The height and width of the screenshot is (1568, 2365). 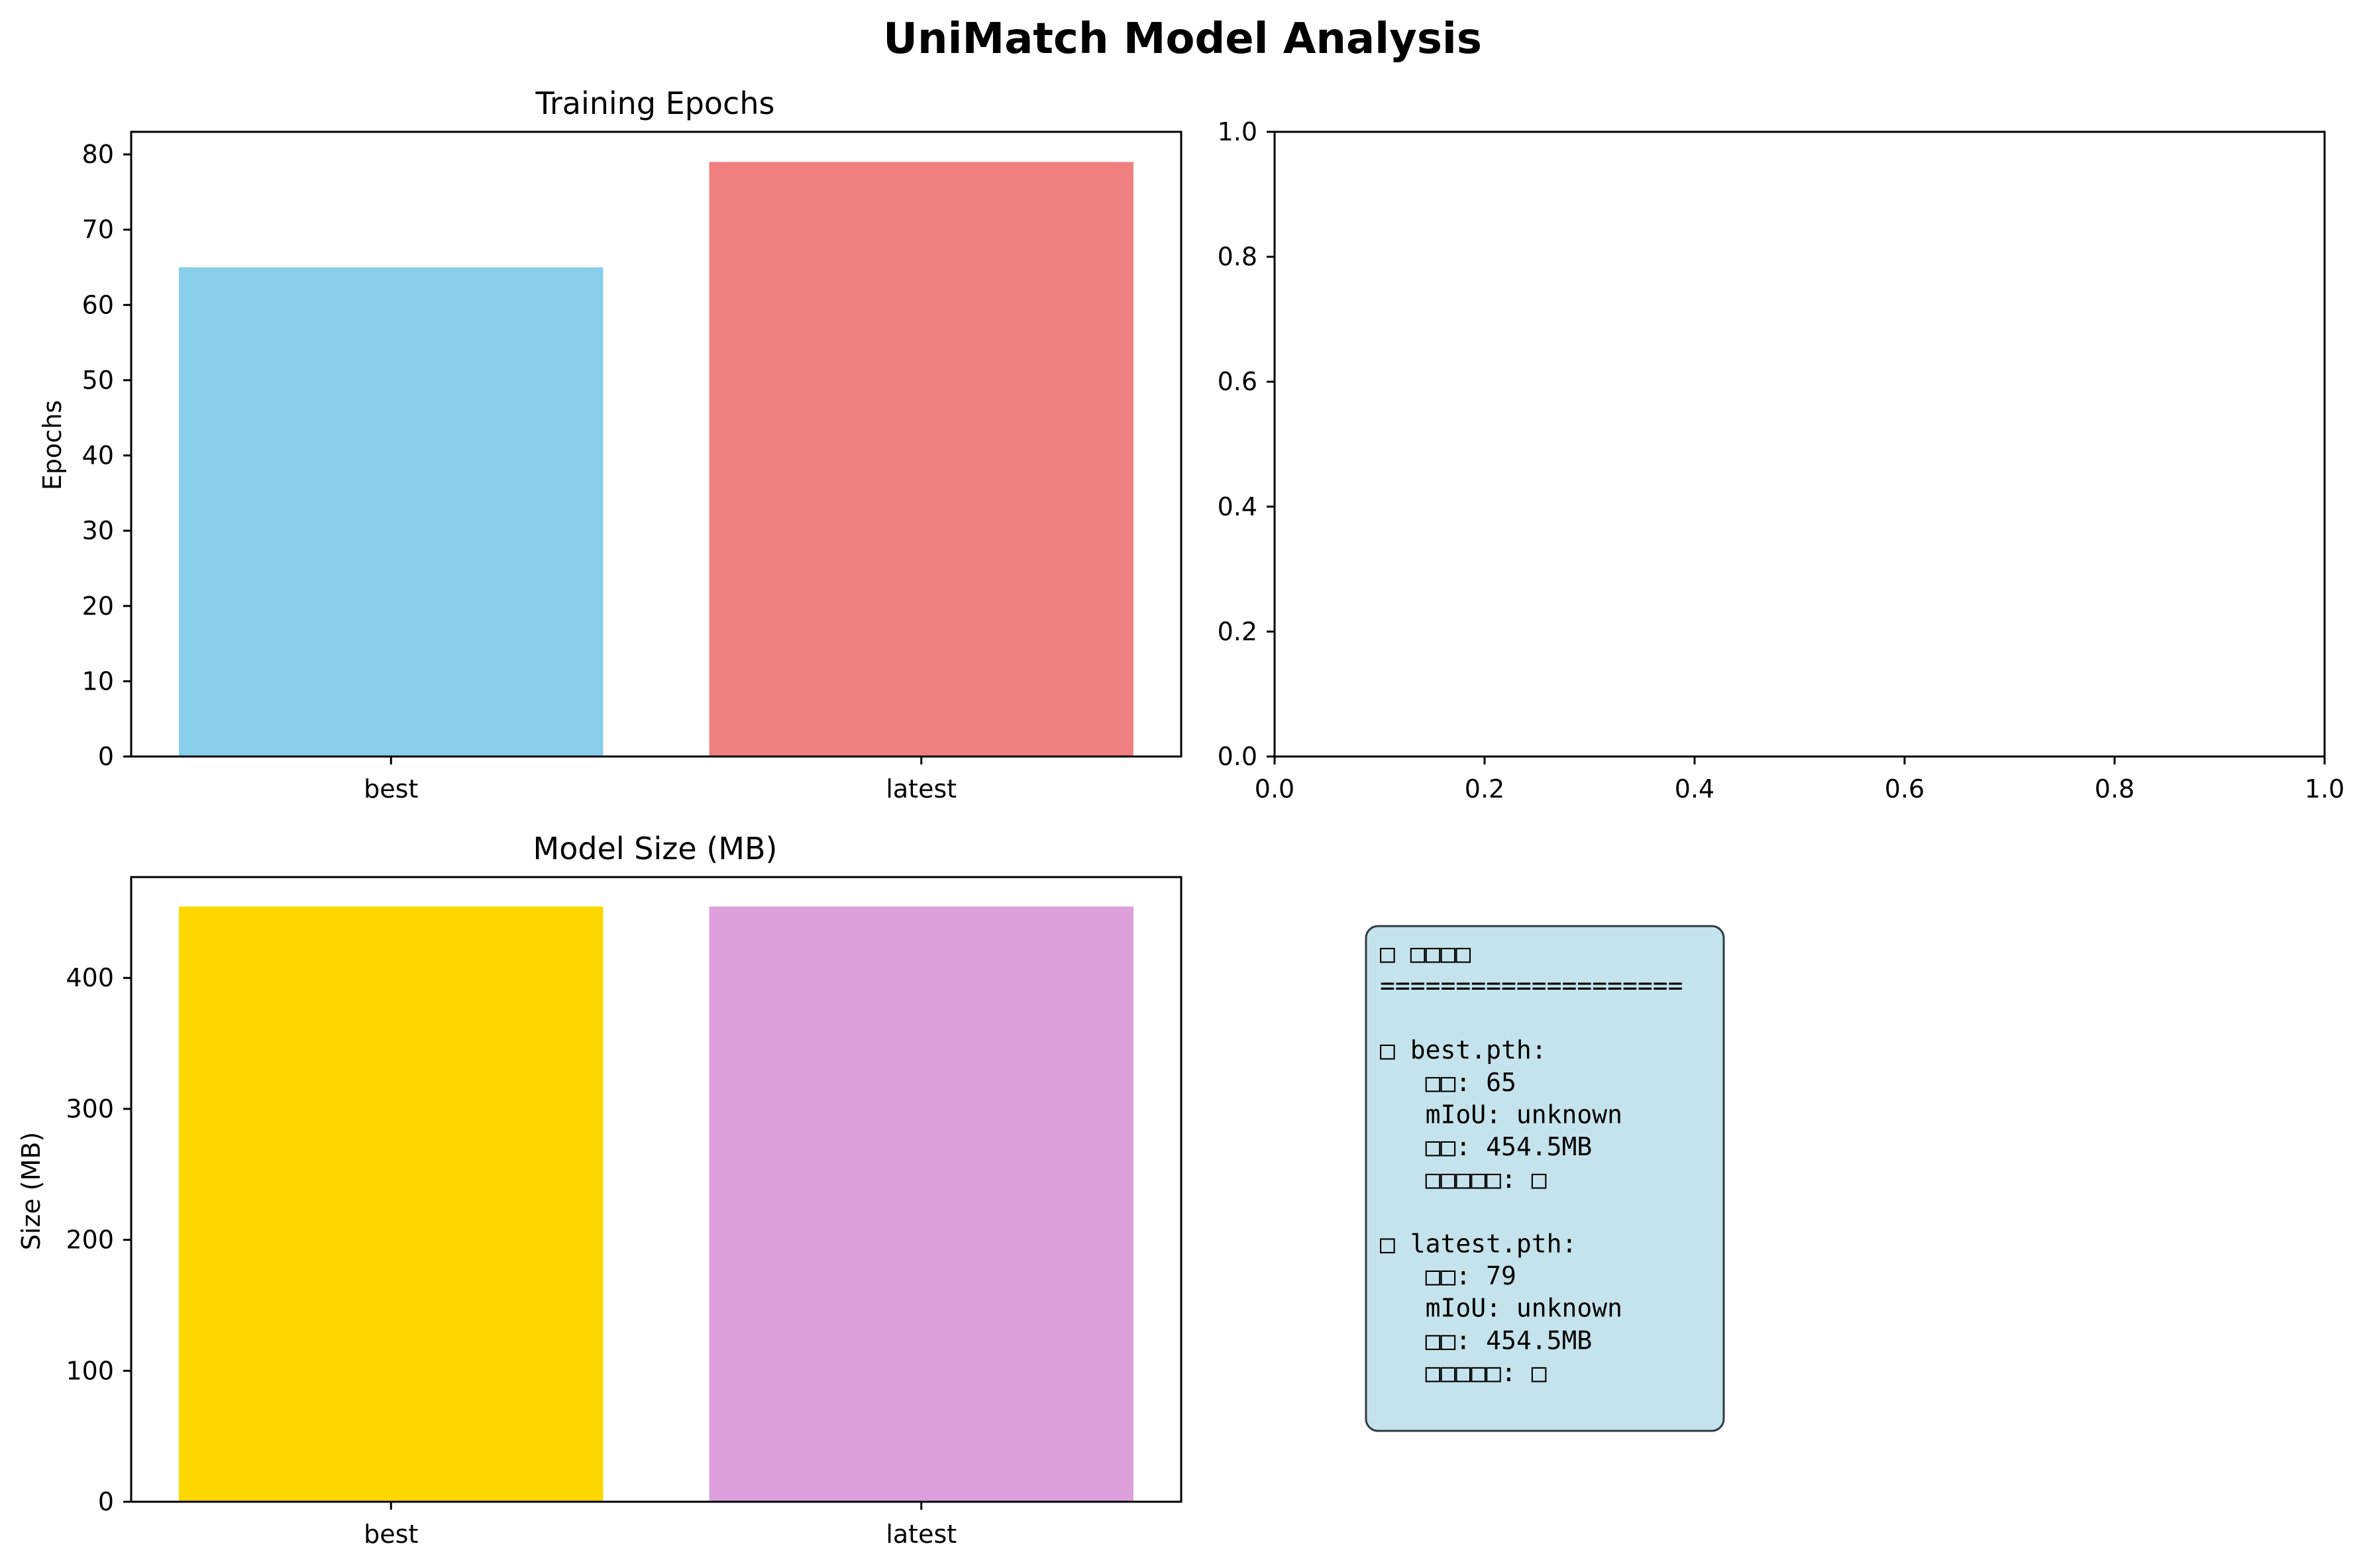 What do you see at coordinates (1904, 789) in the screenshot?
I see `empty-x-tick-label: 0.6` at bounding box center [1904, 789].